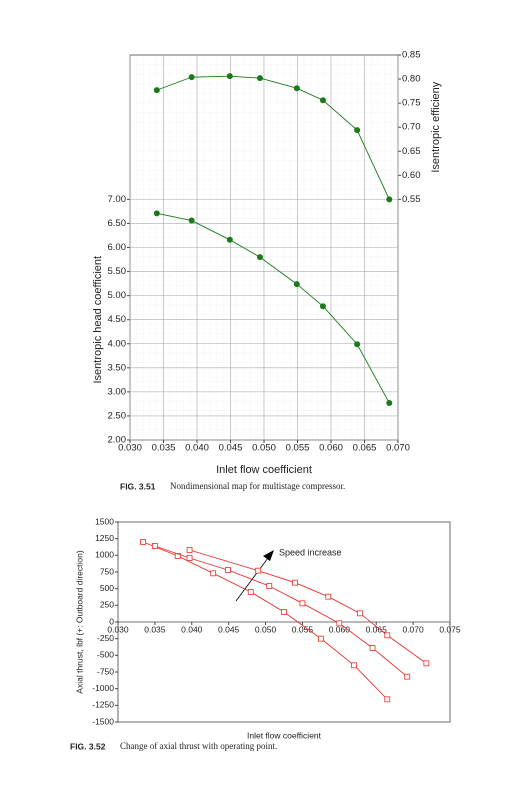  I want to click on x-tick-label: 0.075, so click(450, 629).